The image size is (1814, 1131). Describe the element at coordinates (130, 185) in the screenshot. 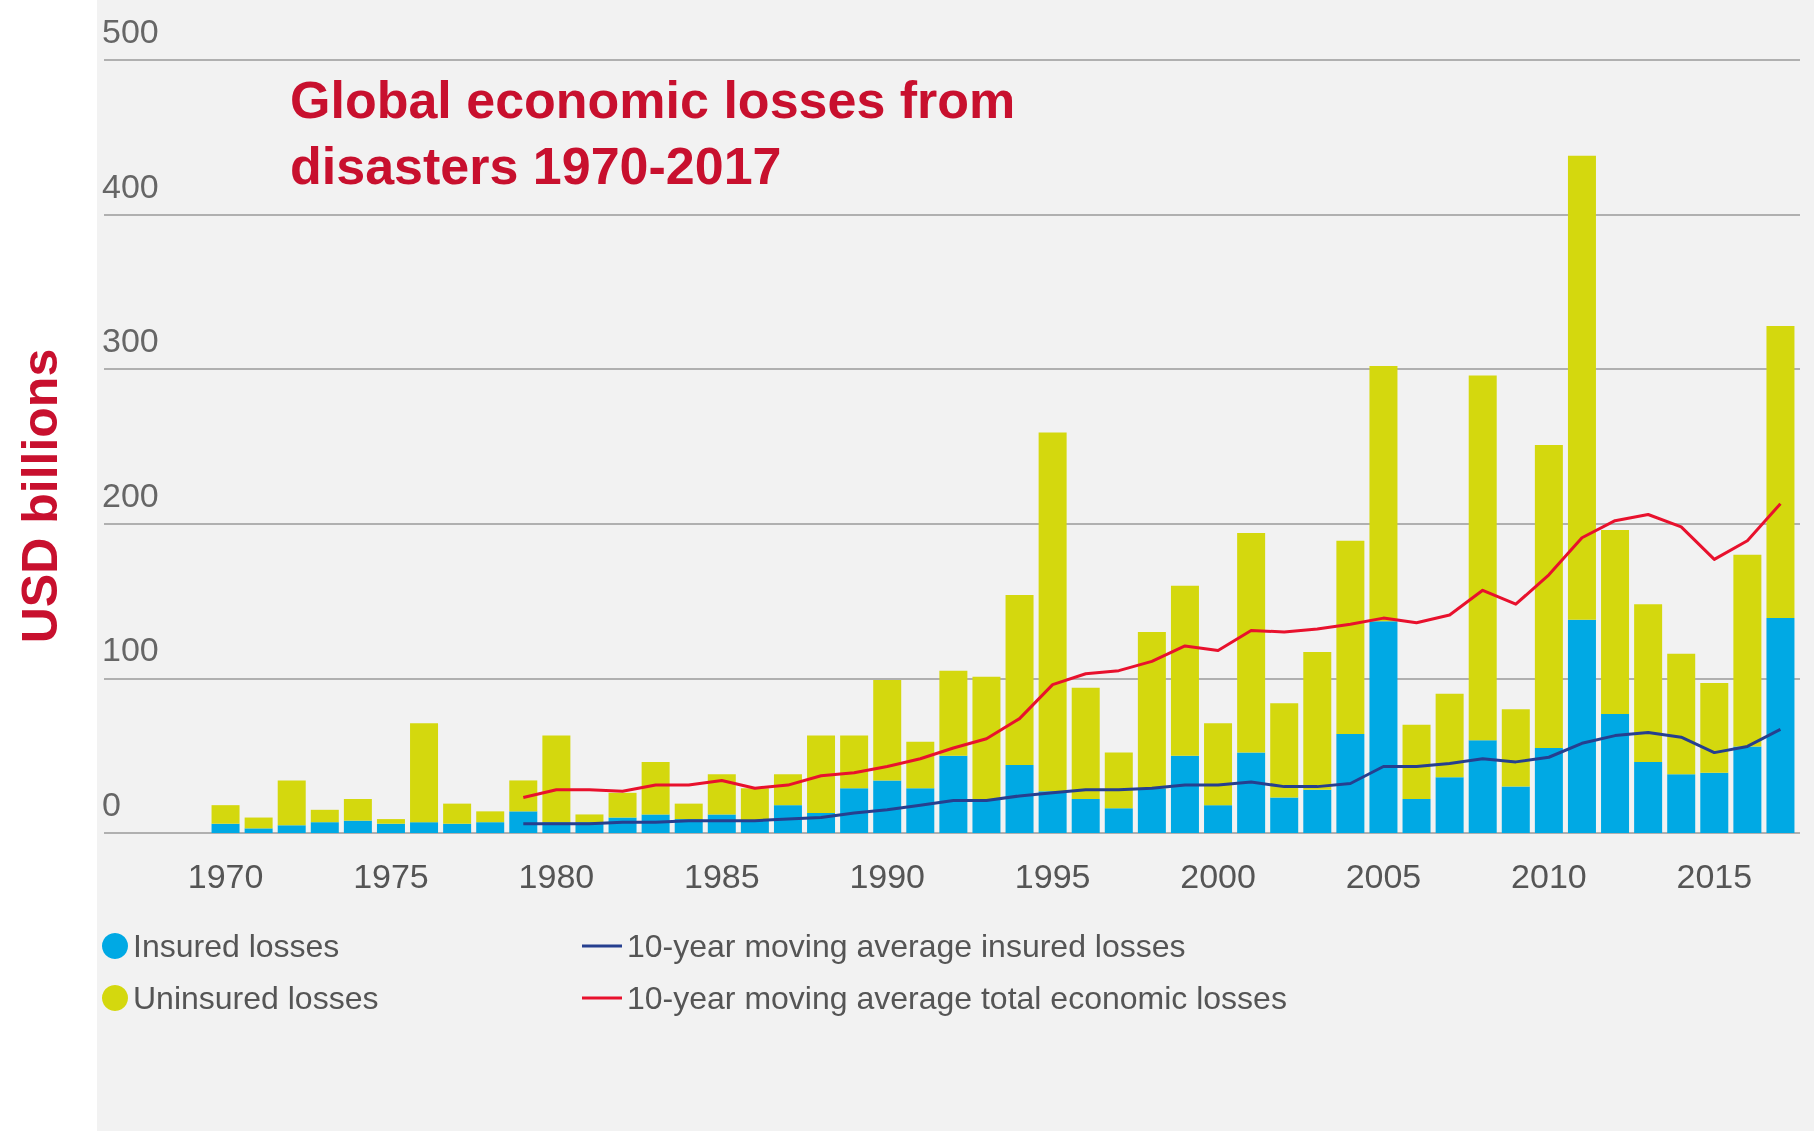

I see `y-tick-label: 400` at that location.